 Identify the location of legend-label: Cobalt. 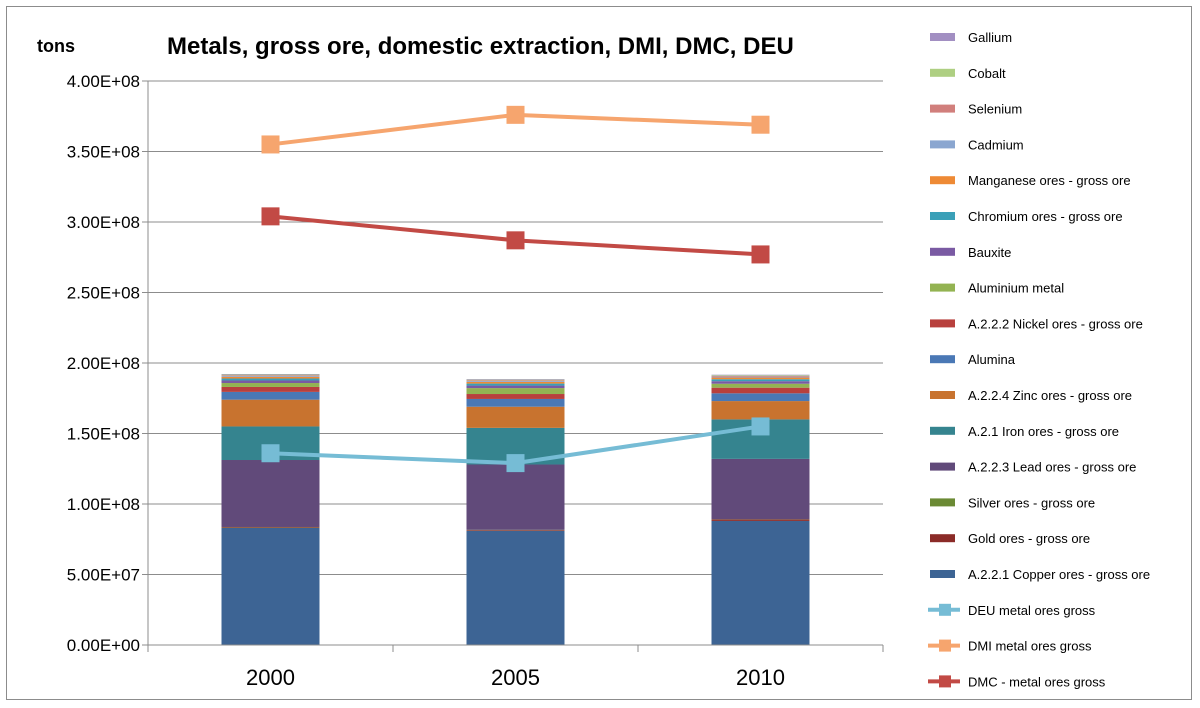
(987, 73).